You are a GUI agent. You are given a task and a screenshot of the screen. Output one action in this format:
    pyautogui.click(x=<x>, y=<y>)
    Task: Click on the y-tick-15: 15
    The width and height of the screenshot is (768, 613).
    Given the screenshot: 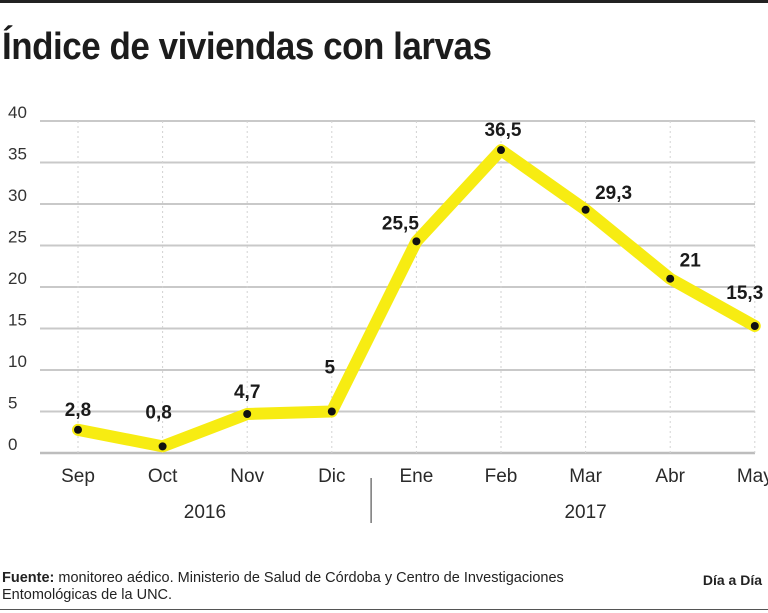 What is the action you would take?
    pyautogui.click(x=17, y=320)
    